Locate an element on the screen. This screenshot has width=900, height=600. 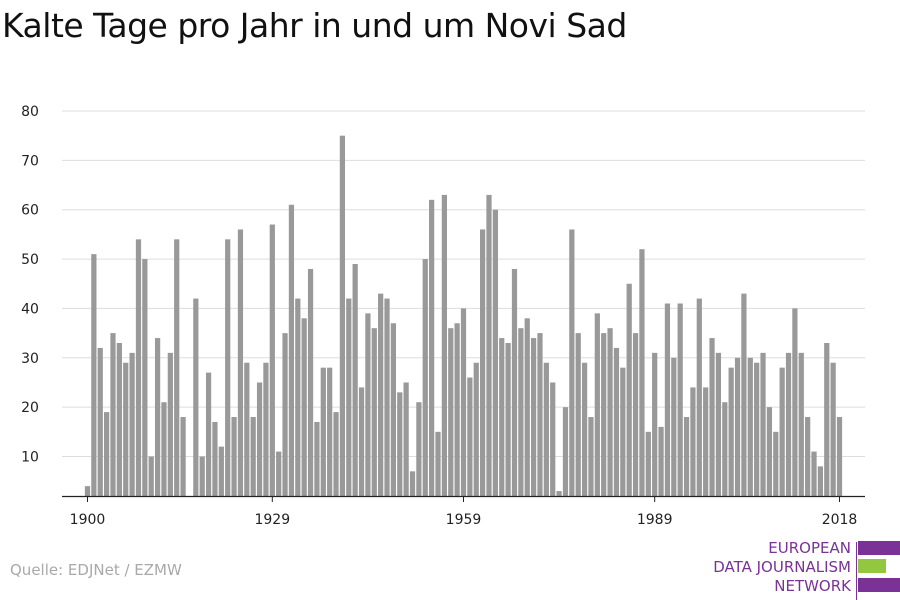
source-note: Quelle: EDJNet / EZMW is located at coordinates (96, 570).